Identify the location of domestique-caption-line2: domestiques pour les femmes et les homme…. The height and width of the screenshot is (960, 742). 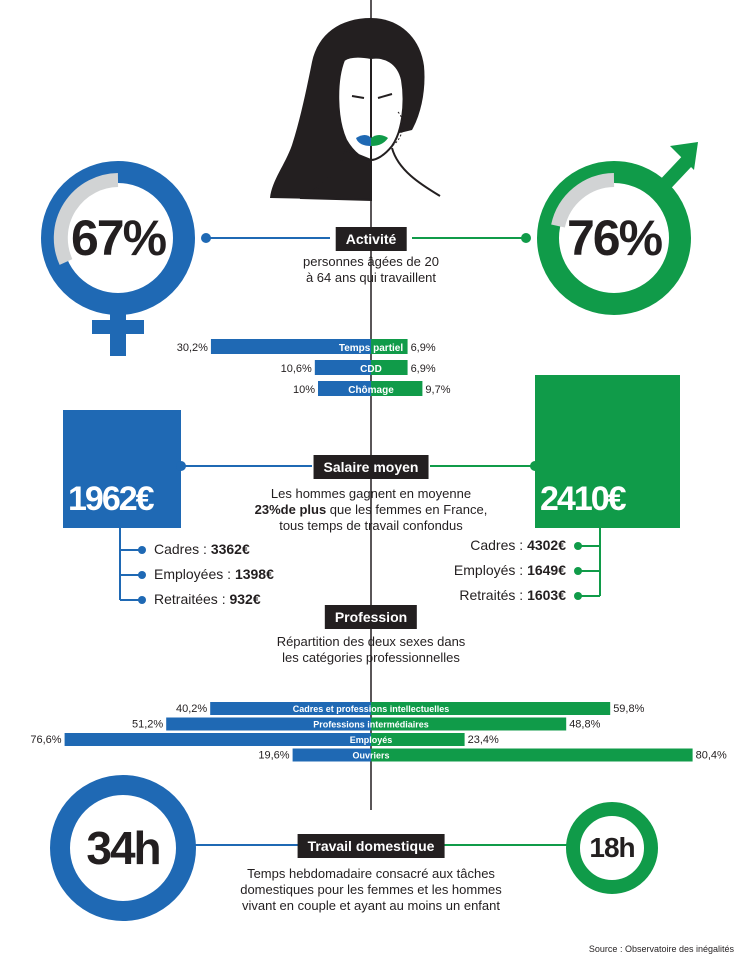
(371, 889).